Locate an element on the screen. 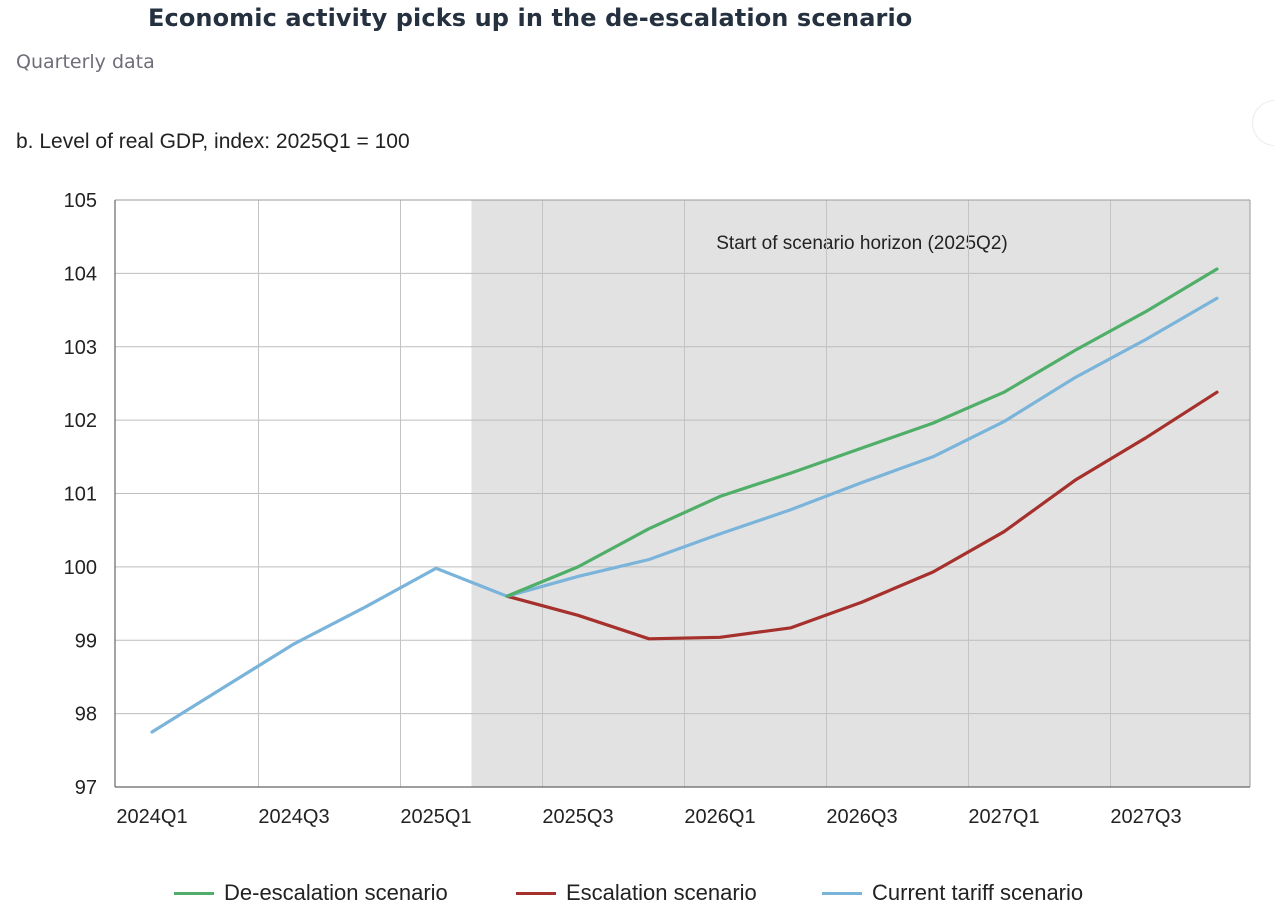 The image size is (1274, 922). y-tick-label: 98 is located at coordinates (86, 715).